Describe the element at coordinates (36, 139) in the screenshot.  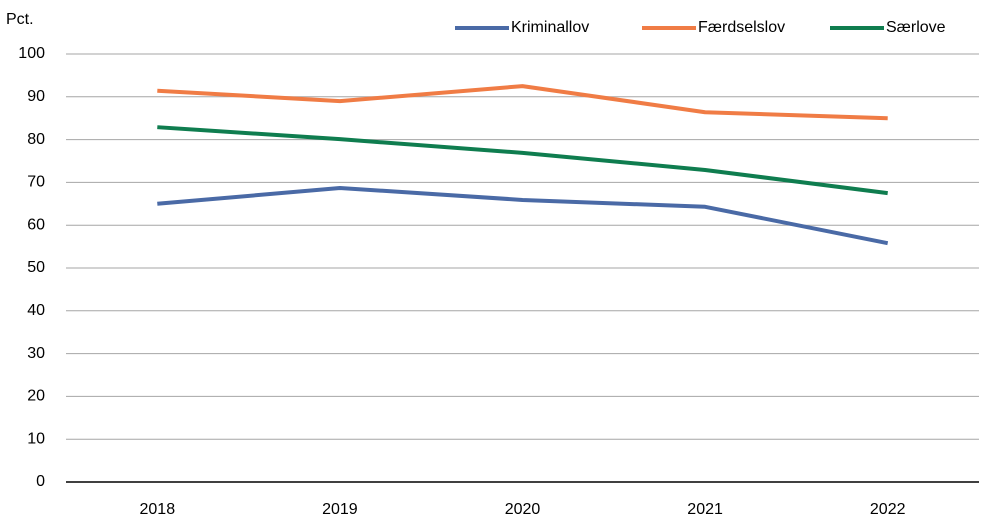
I see `y-tick-label: 80` at that location.